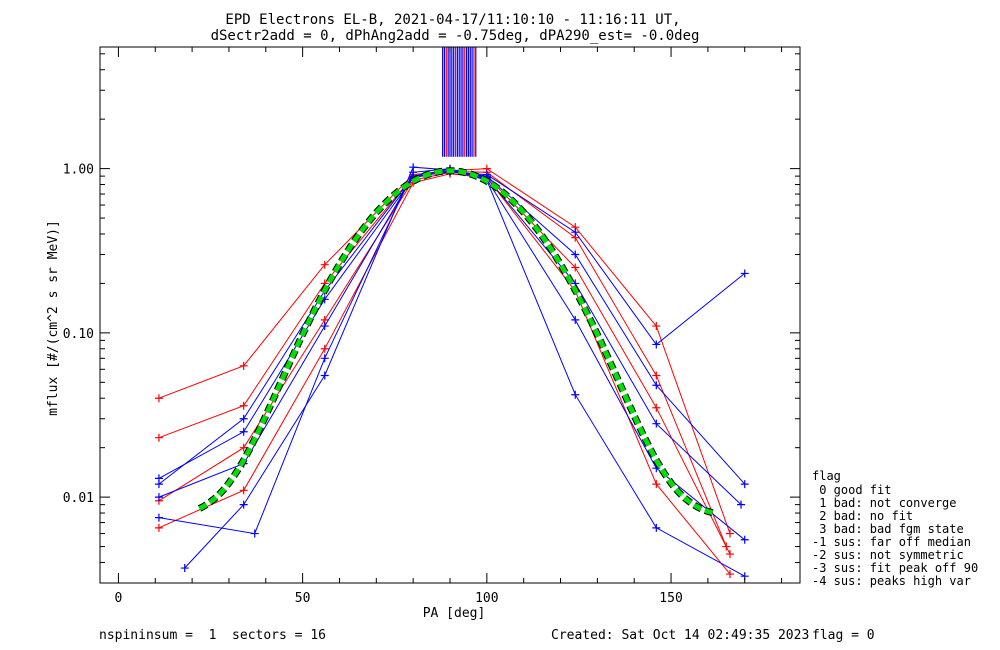  What do you see at coordinates (888, 529) in the screenshot?
I see `legend-item: 3 bad: bad fgm state` at bounding box center [888, 529].